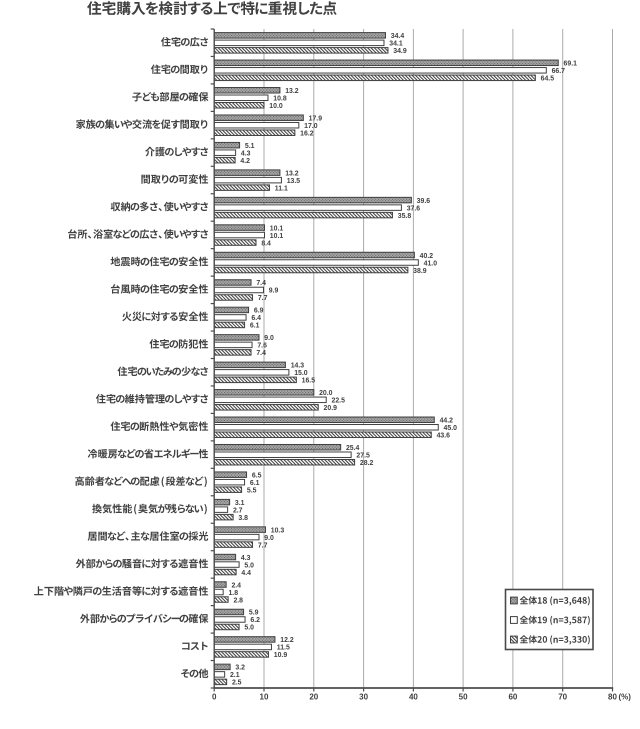  What do you see at coordinates (339, 401) in the screenshot?
I see `svg-text: 22.5` at bounding box center [339, 401].